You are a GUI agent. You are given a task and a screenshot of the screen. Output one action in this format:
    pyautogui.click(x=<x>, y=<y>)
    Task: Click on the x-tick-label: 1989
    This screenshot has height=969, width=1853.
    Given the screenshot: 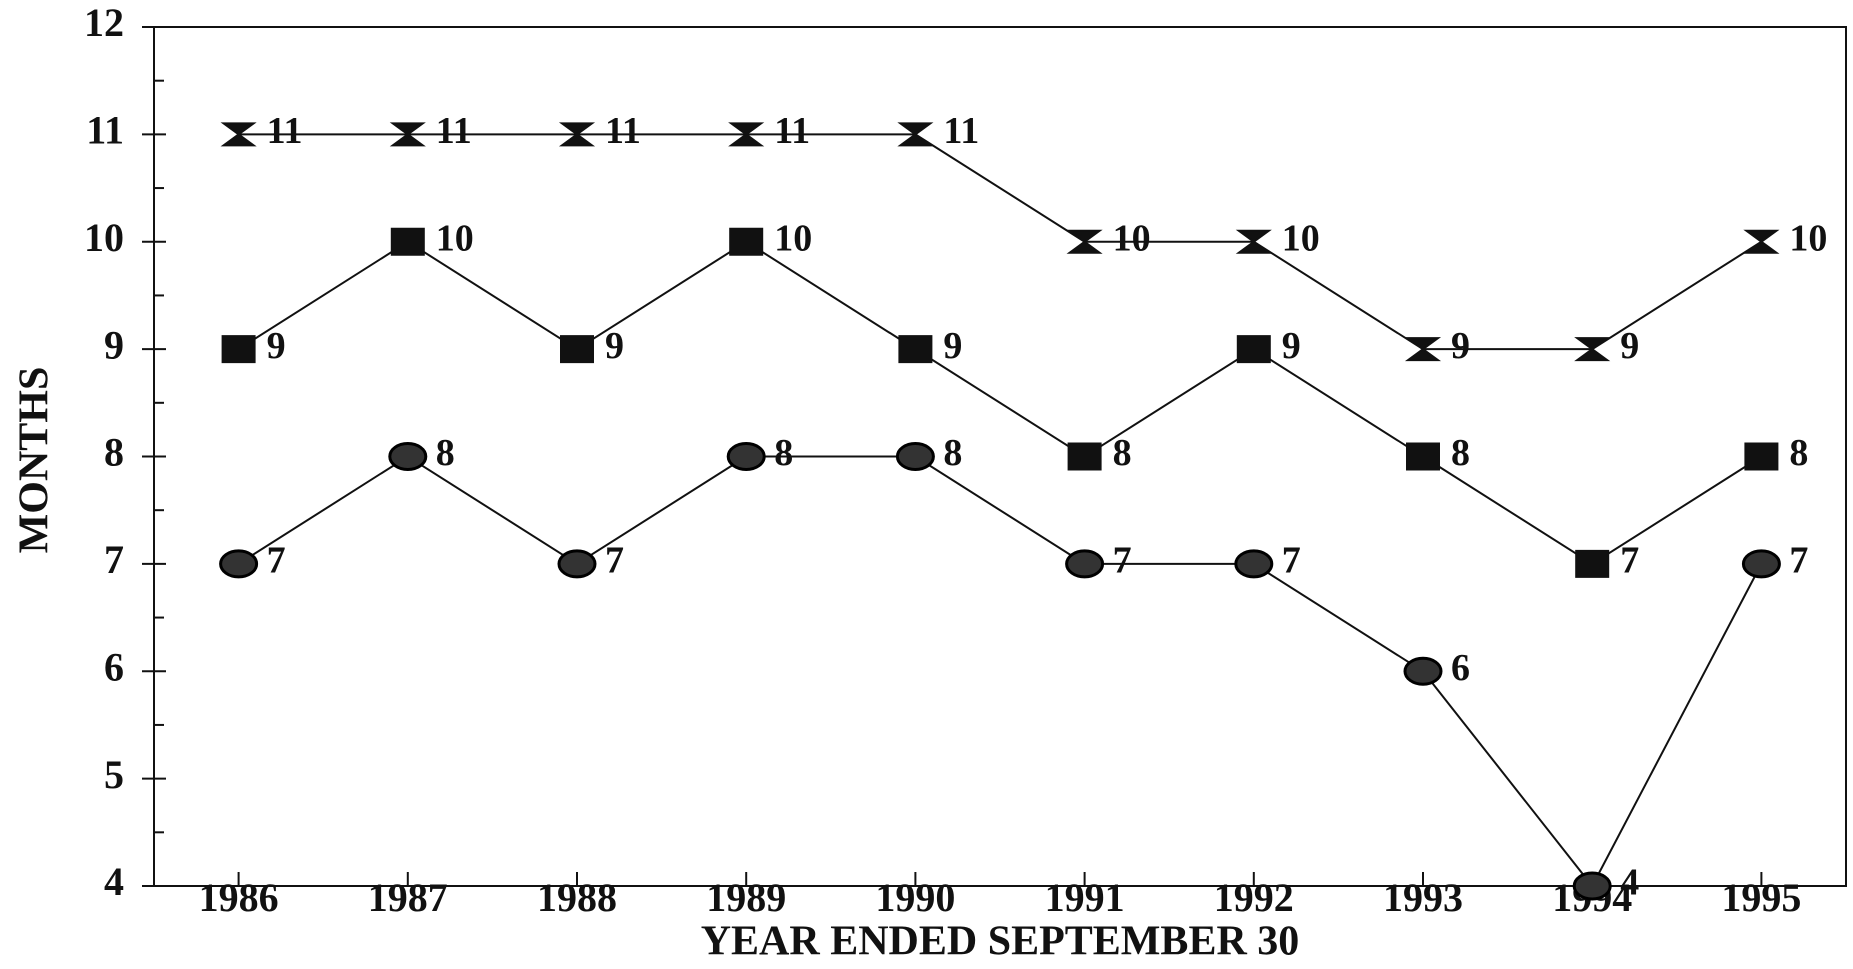 What is the action you would take?
    pyautogui.click(x=746, y=897)
    